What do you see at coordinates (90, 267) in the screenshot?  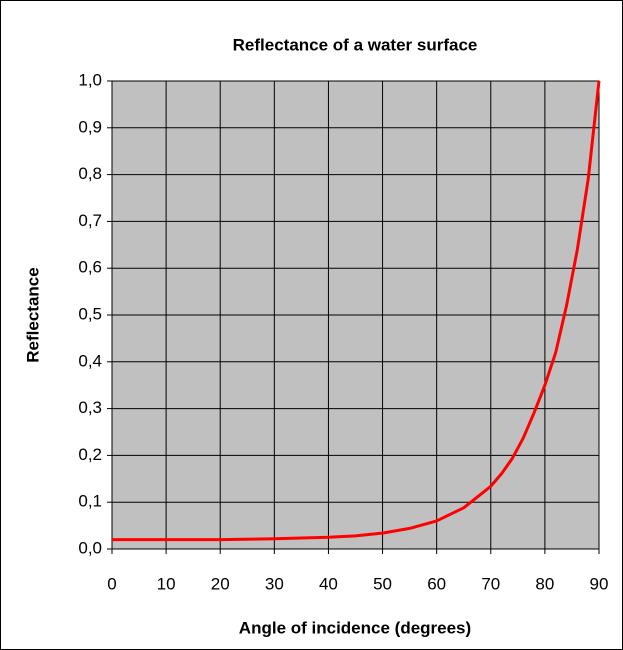 I see `y-tick-label: 0,6` at bounding box center [90, 267].